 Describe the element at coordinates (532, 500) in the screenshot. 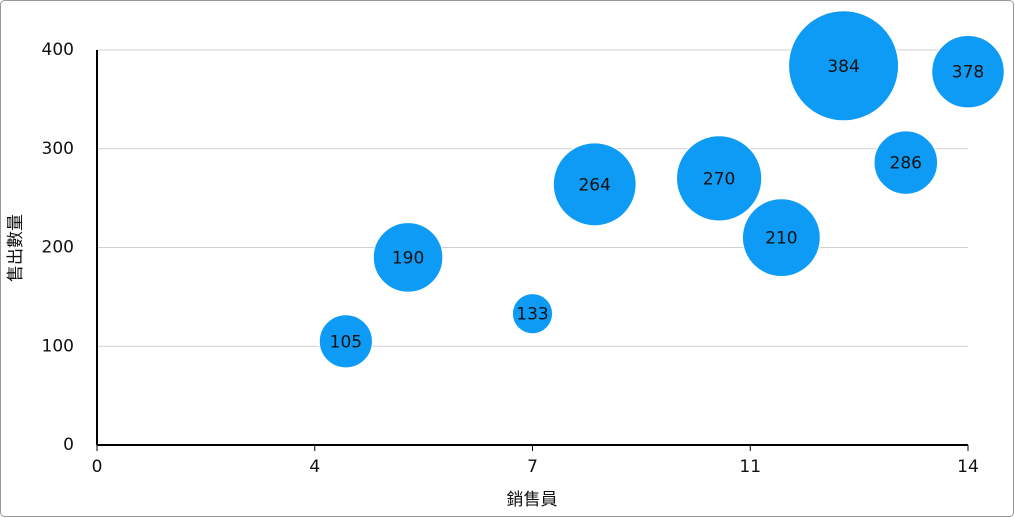

I see `x-axis-label: 銷售員` at that location.